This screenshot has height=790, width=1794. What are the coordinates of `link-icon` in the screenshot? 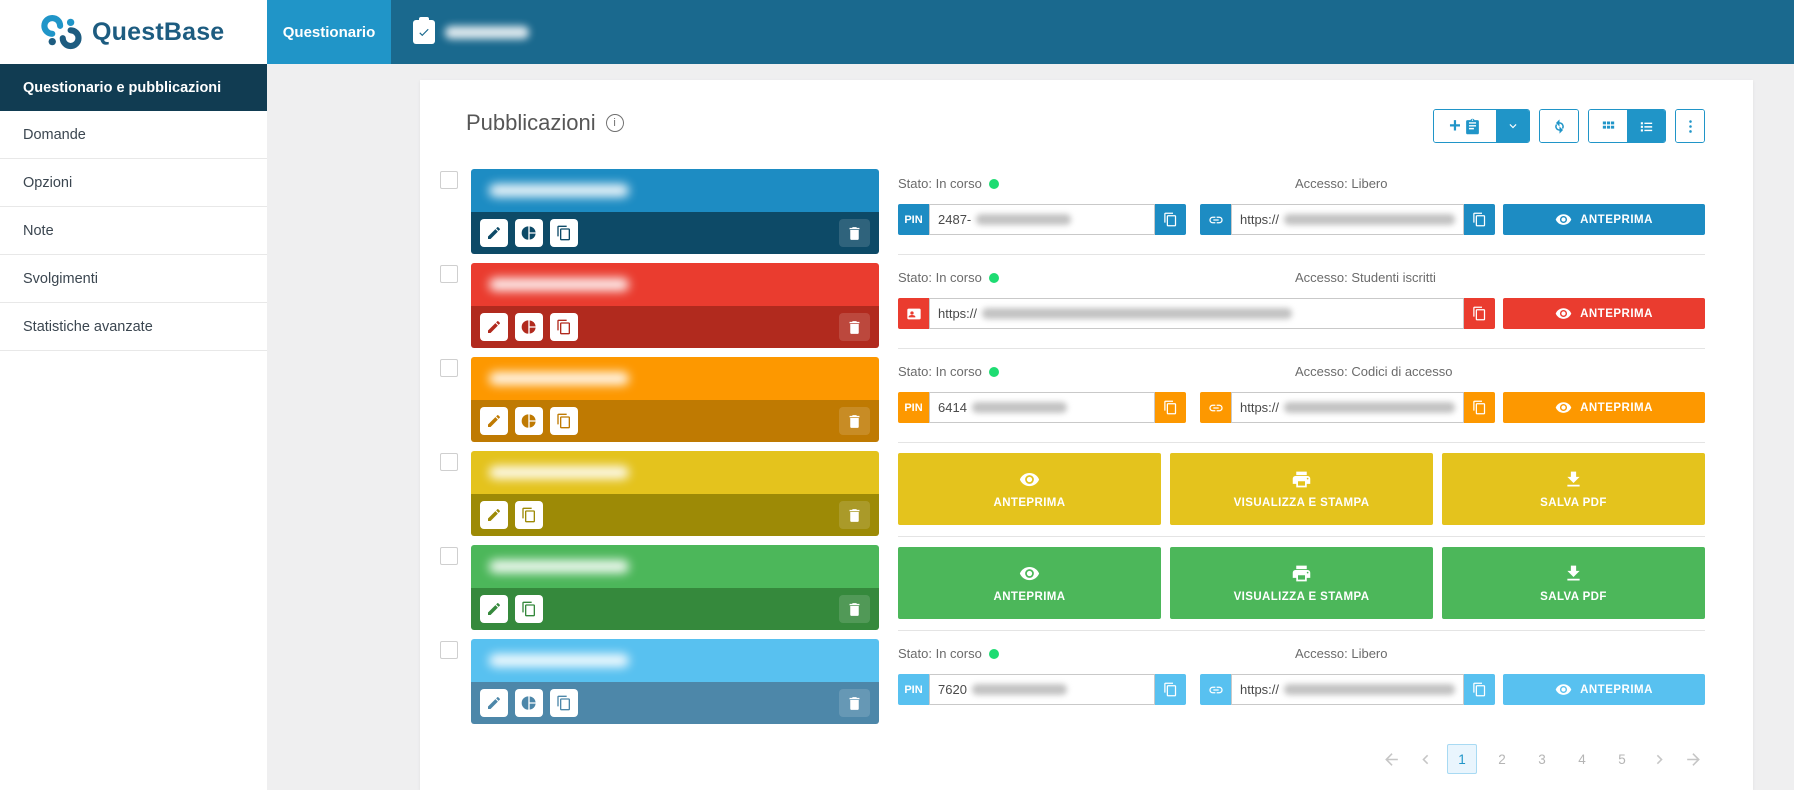 It's located at (1215, 689).